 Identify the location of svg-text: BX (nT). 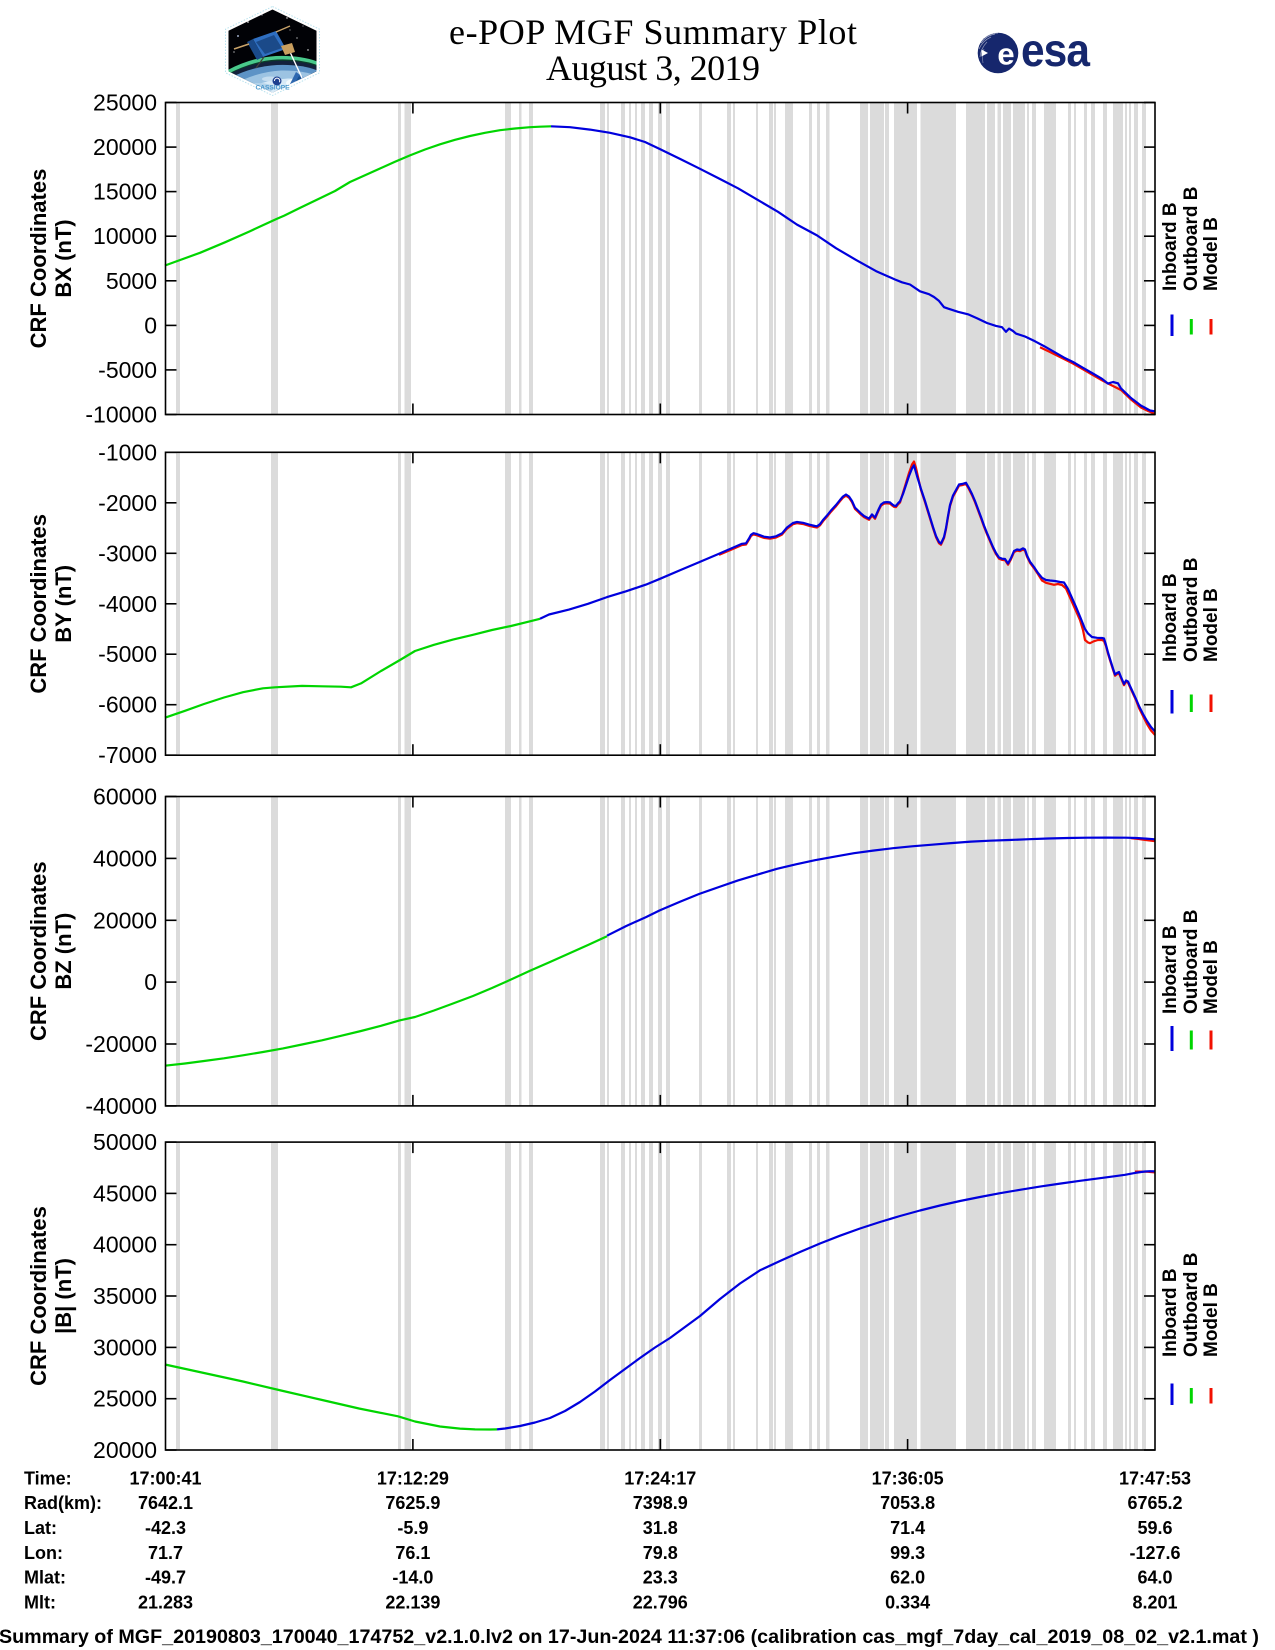
(63, 258).